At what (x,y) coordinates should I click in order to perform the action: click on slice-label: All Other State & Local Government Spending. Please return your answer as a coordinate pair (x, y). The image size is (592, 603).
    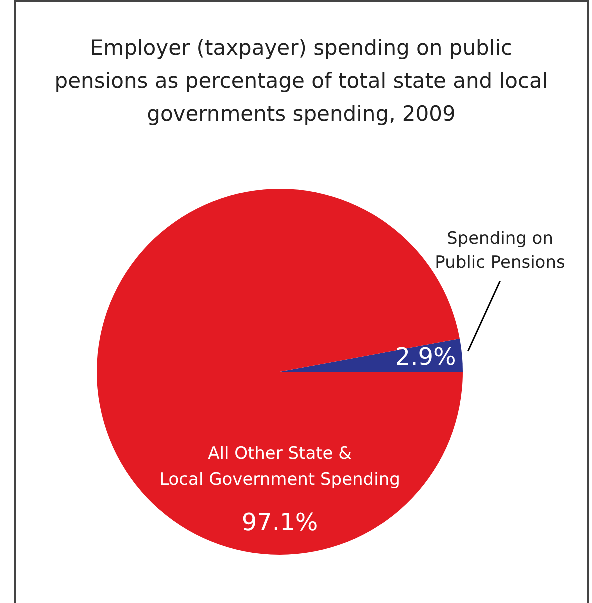
    Looking at the image, I should click on (280, 467).